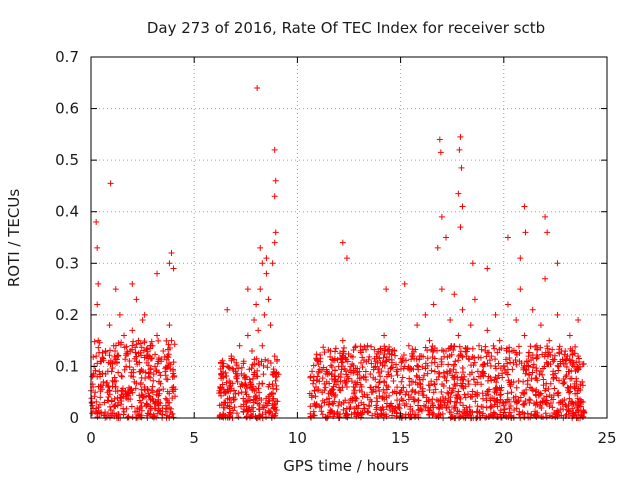 The height and width of the screenshot is (480, 640). Describe the element at coordinates (194, 438) in the screenshot. I see `x-tick-label: 5` at that location.